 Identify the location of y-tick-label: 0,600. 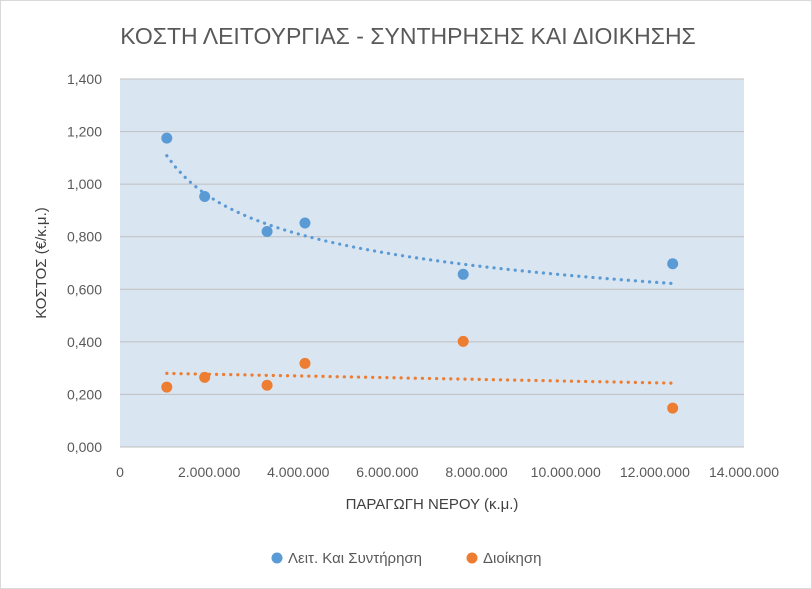
(84, 289).